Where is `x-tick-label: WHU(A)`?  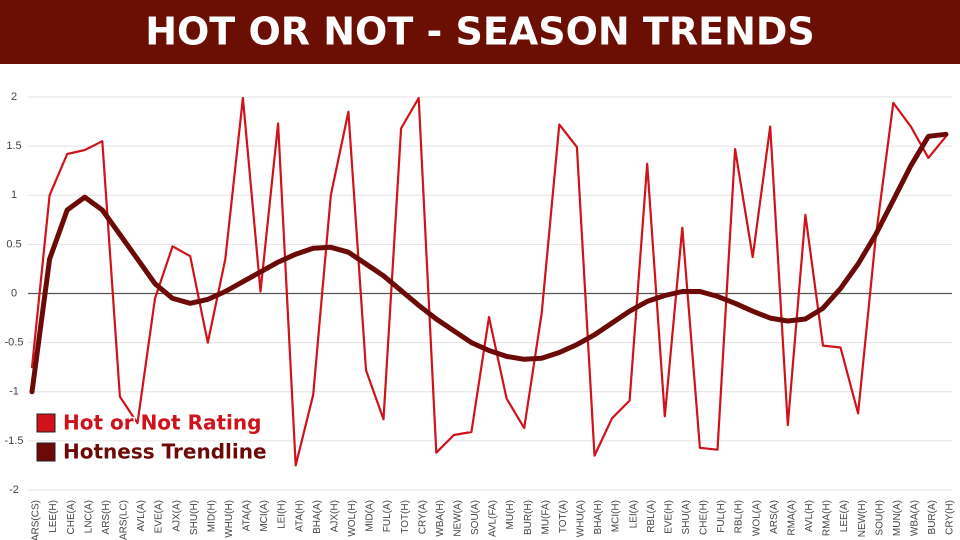
x-tick-label: WHU(A) is located at coordinates (581, 518).